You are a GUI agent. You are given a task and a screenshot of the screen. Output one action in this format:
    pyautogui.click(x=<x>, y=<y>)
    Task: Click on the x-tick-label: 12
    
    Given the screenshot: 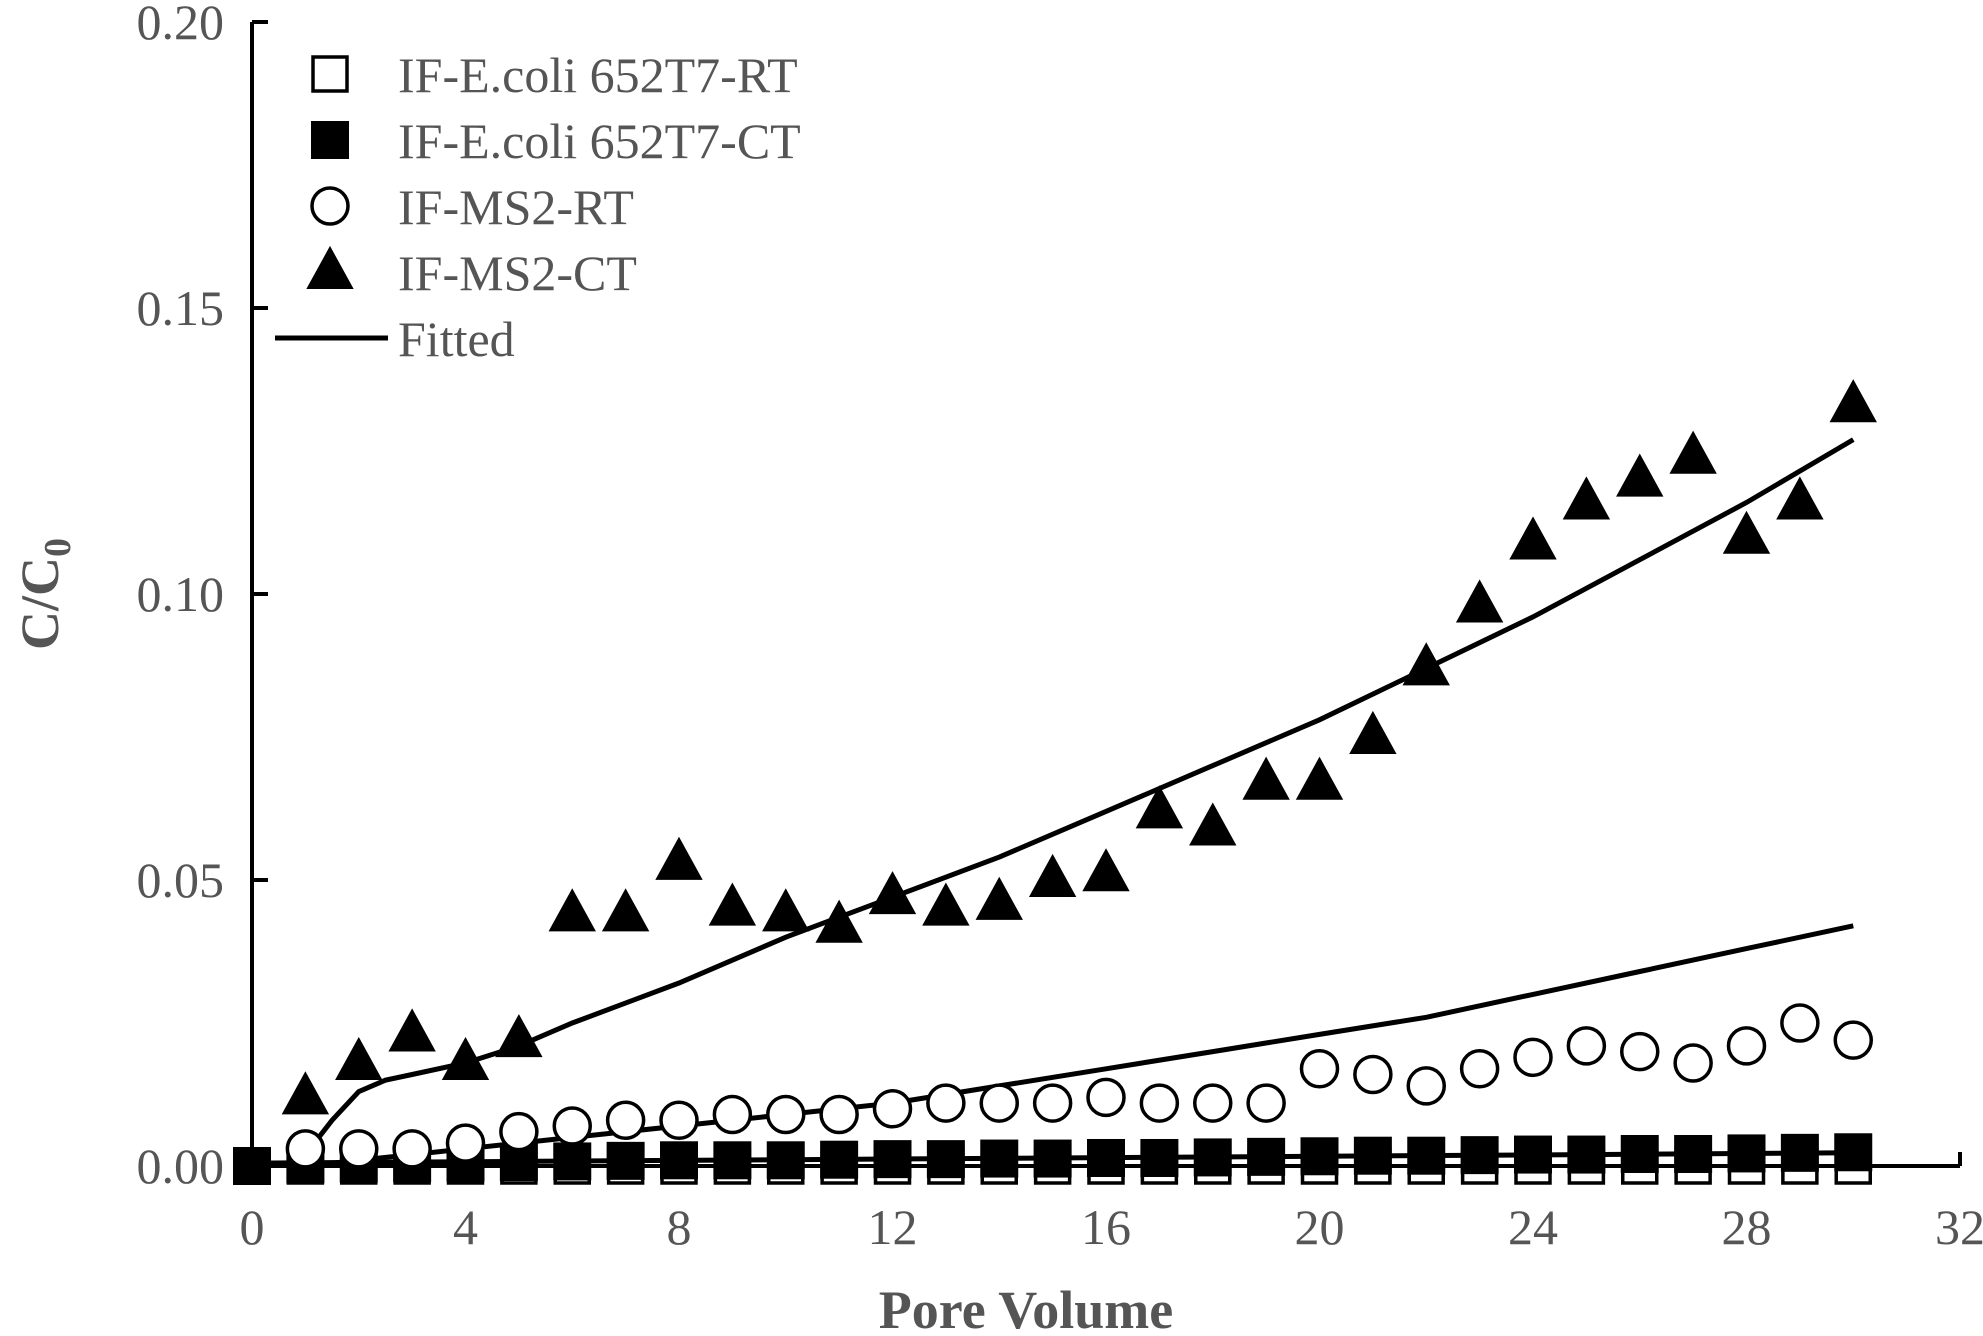 What is the action you would take?
    pyautogui.click(x=893, y=1227)
    